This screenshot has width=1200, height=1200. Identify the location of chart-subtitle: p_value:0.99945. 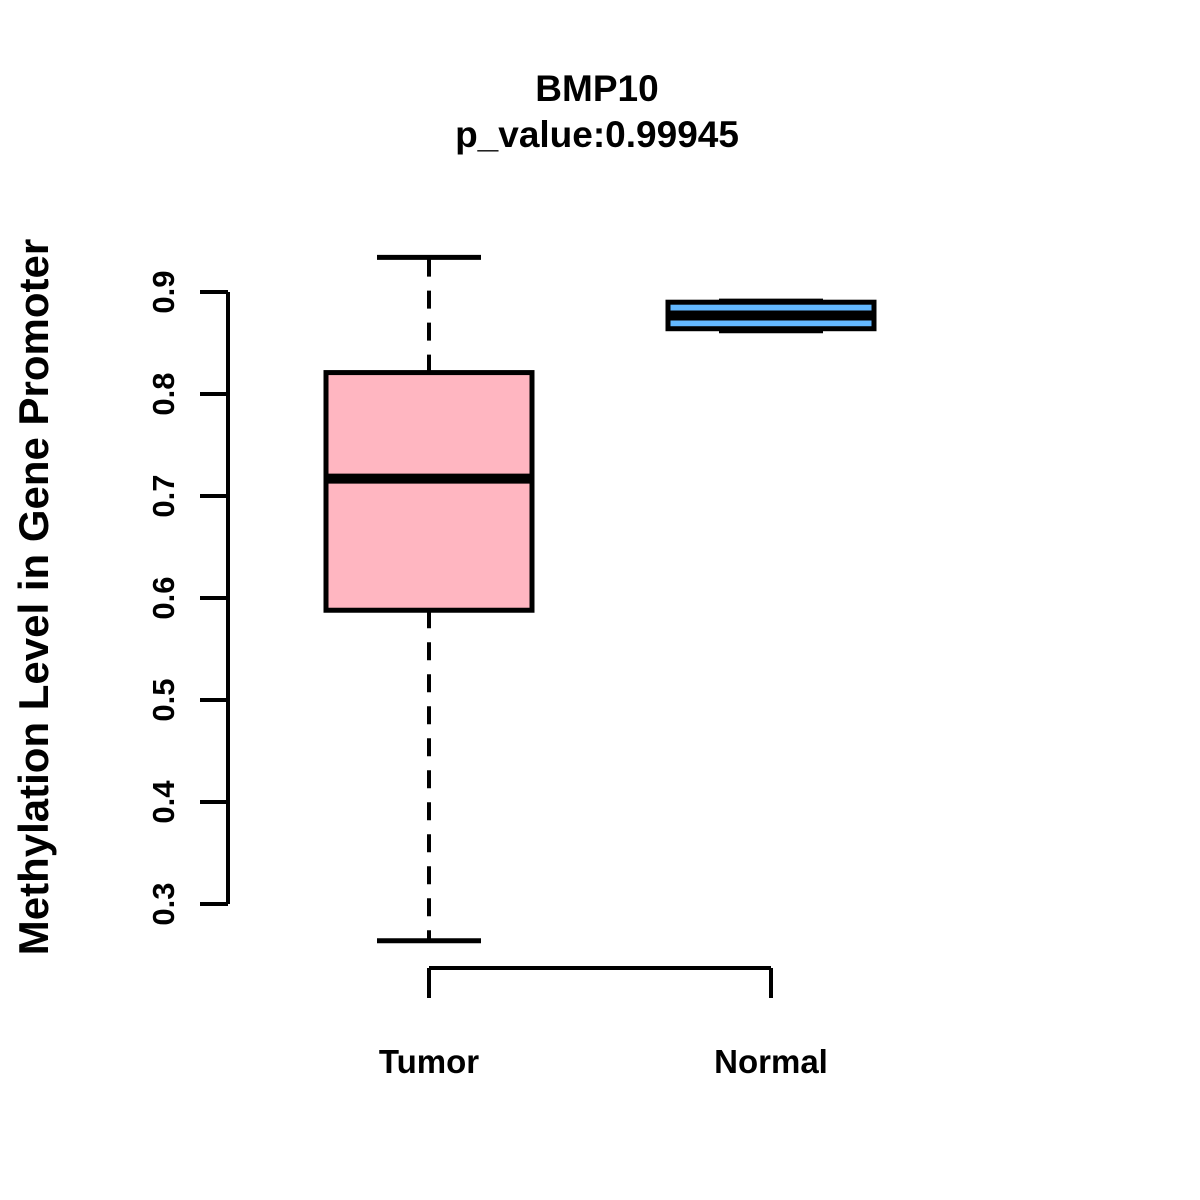
(597, 134).